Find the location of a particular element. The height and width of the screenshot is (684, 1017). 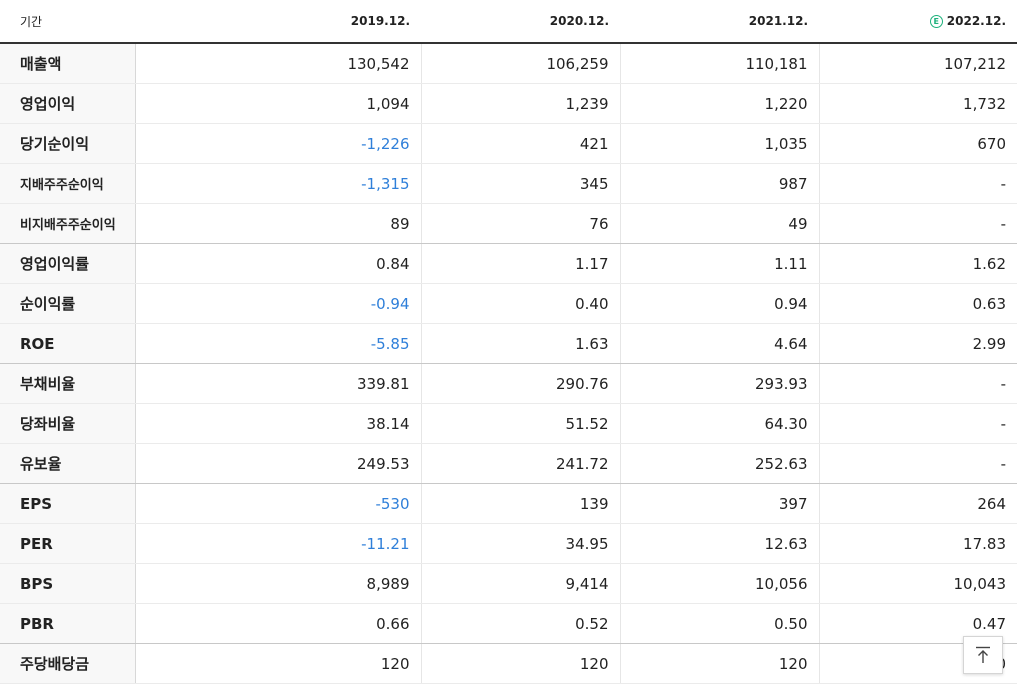

cell-value: 4.64 is located at coordinates (719, 343).